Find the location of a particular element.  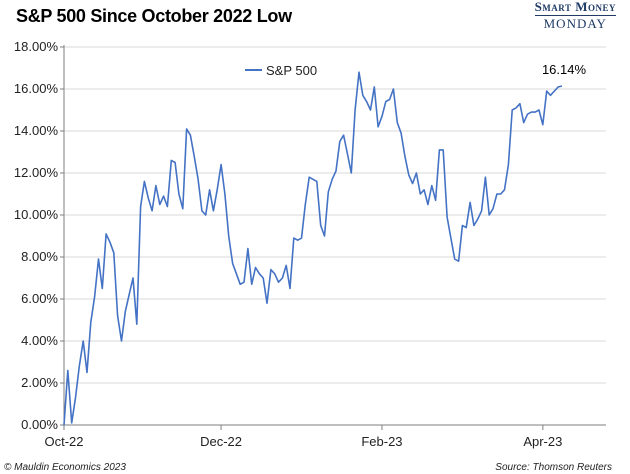

x-tick-label: Oct-22 is located at coordinates (63, 441).